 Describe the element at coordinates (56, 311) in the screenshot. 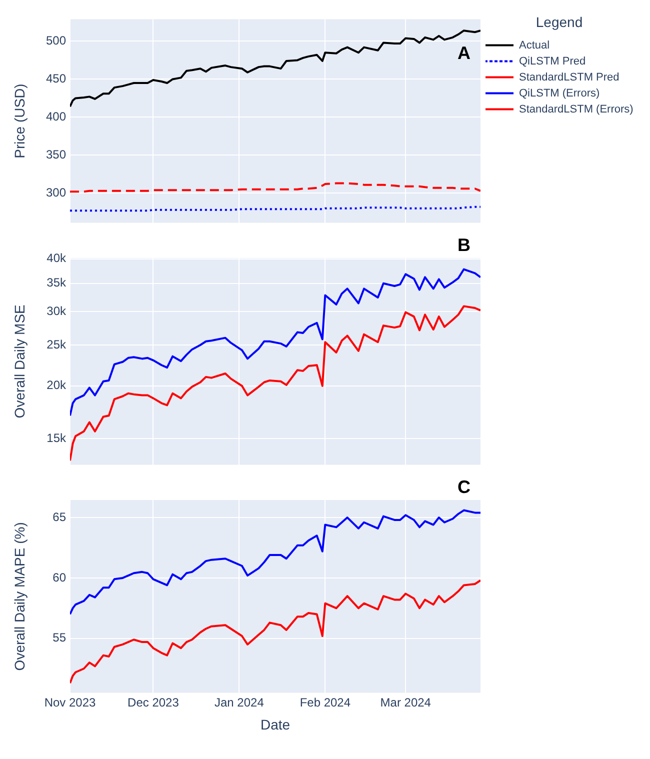

I see `y-tick-label: 30k` at that location.